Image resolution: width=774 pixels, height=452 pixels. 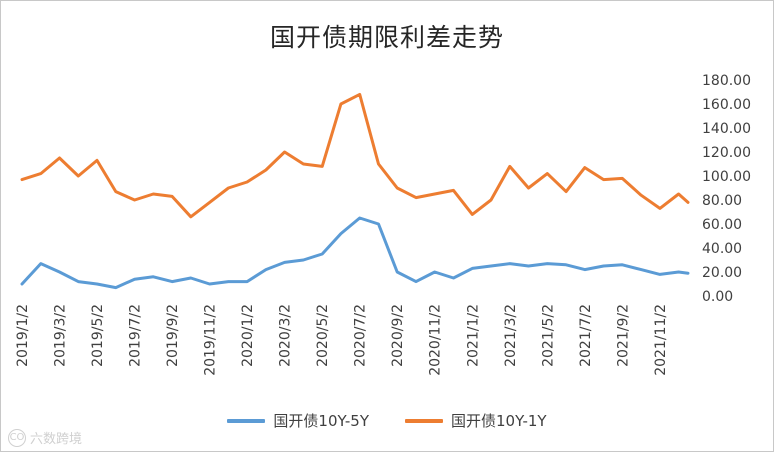 I want to click on y-tick-label: 140.00, so click(x=726, y=129).